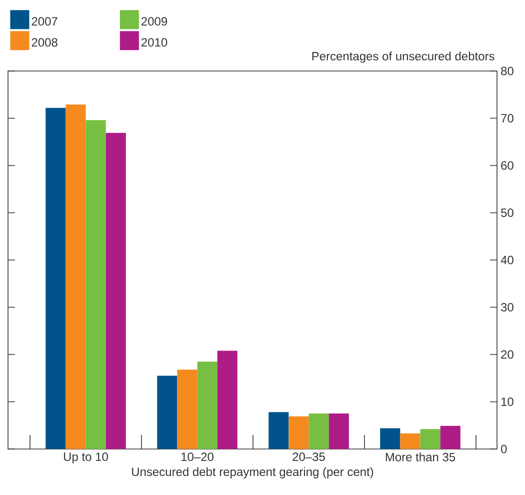 The image size is (525, 495). Describe the element at coordinates (155, 21) in the screenshot. I see `legend-label: 2009` at that location.